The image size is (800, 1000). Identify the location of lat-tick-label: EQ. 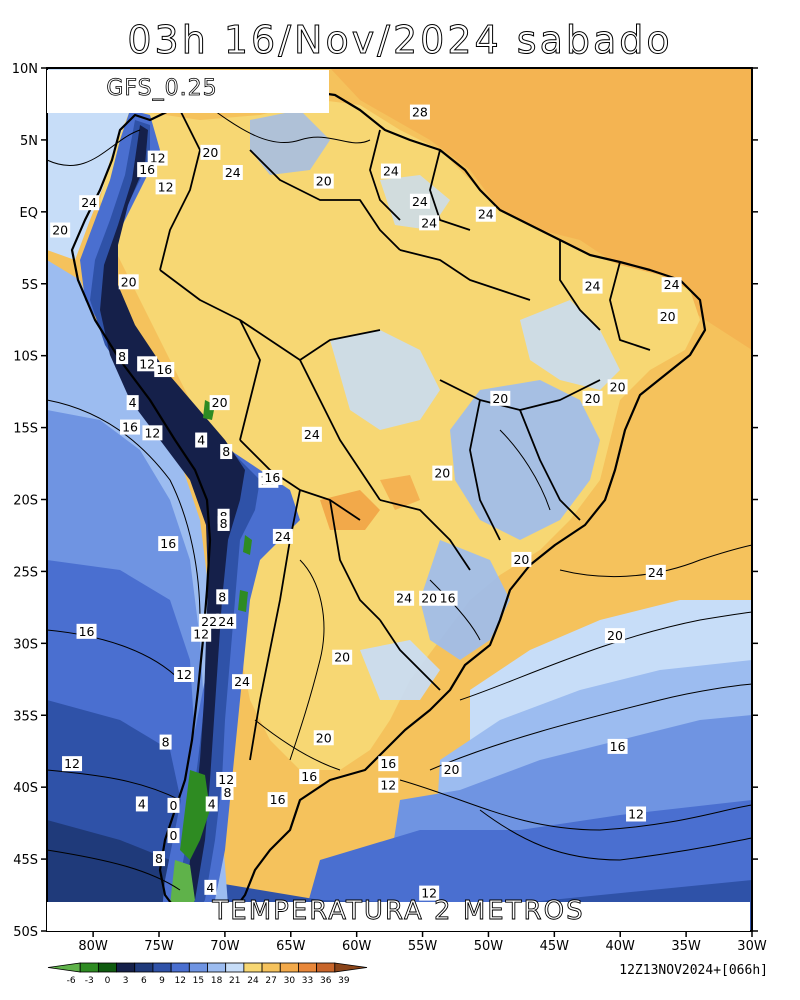
(29, 213).